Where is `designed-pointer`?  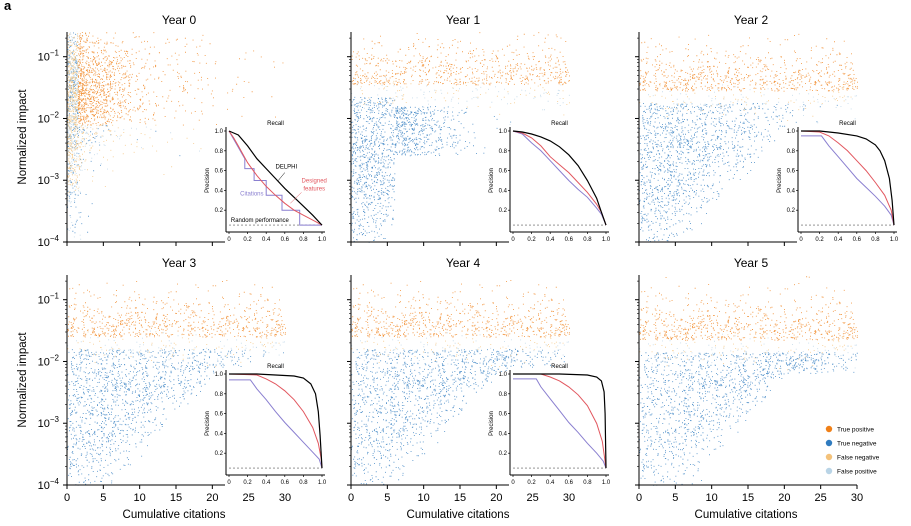
designed-pointer is located at coordinates (296, 198).